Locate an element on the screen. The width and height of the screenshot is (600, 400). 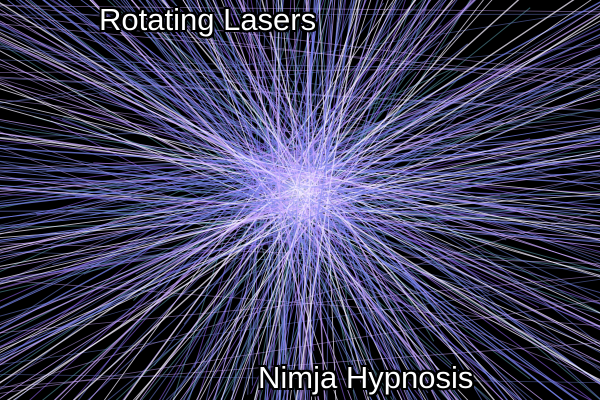
laser-convergence-glow is located at coordinates (300, 192).